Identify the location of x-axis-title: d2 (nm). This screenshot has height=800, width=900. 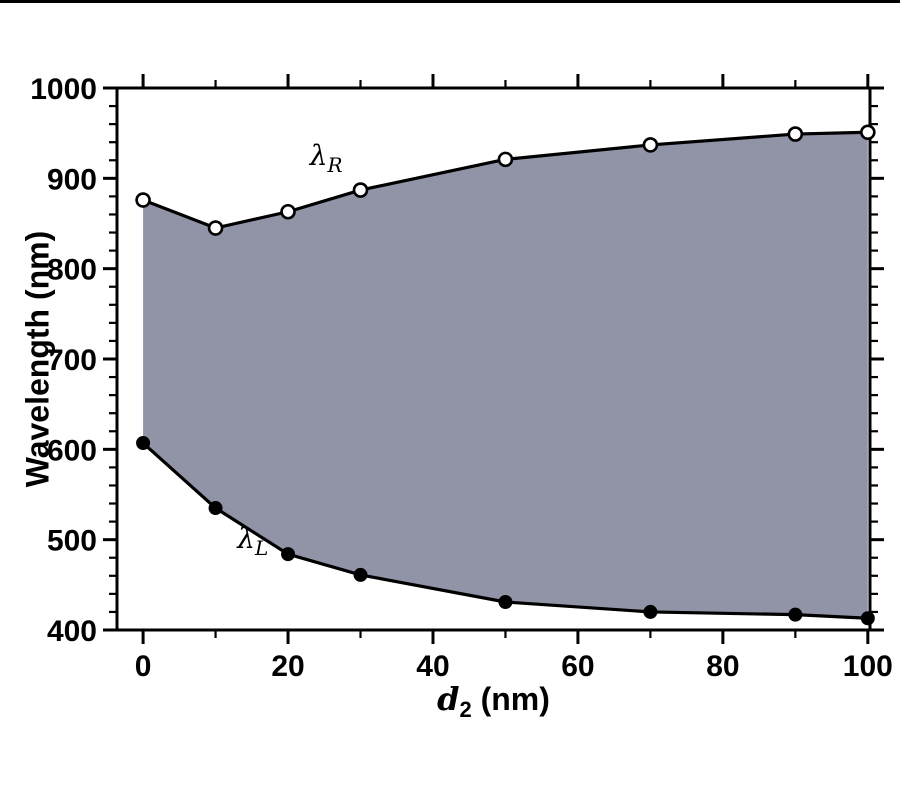
(493, 701).